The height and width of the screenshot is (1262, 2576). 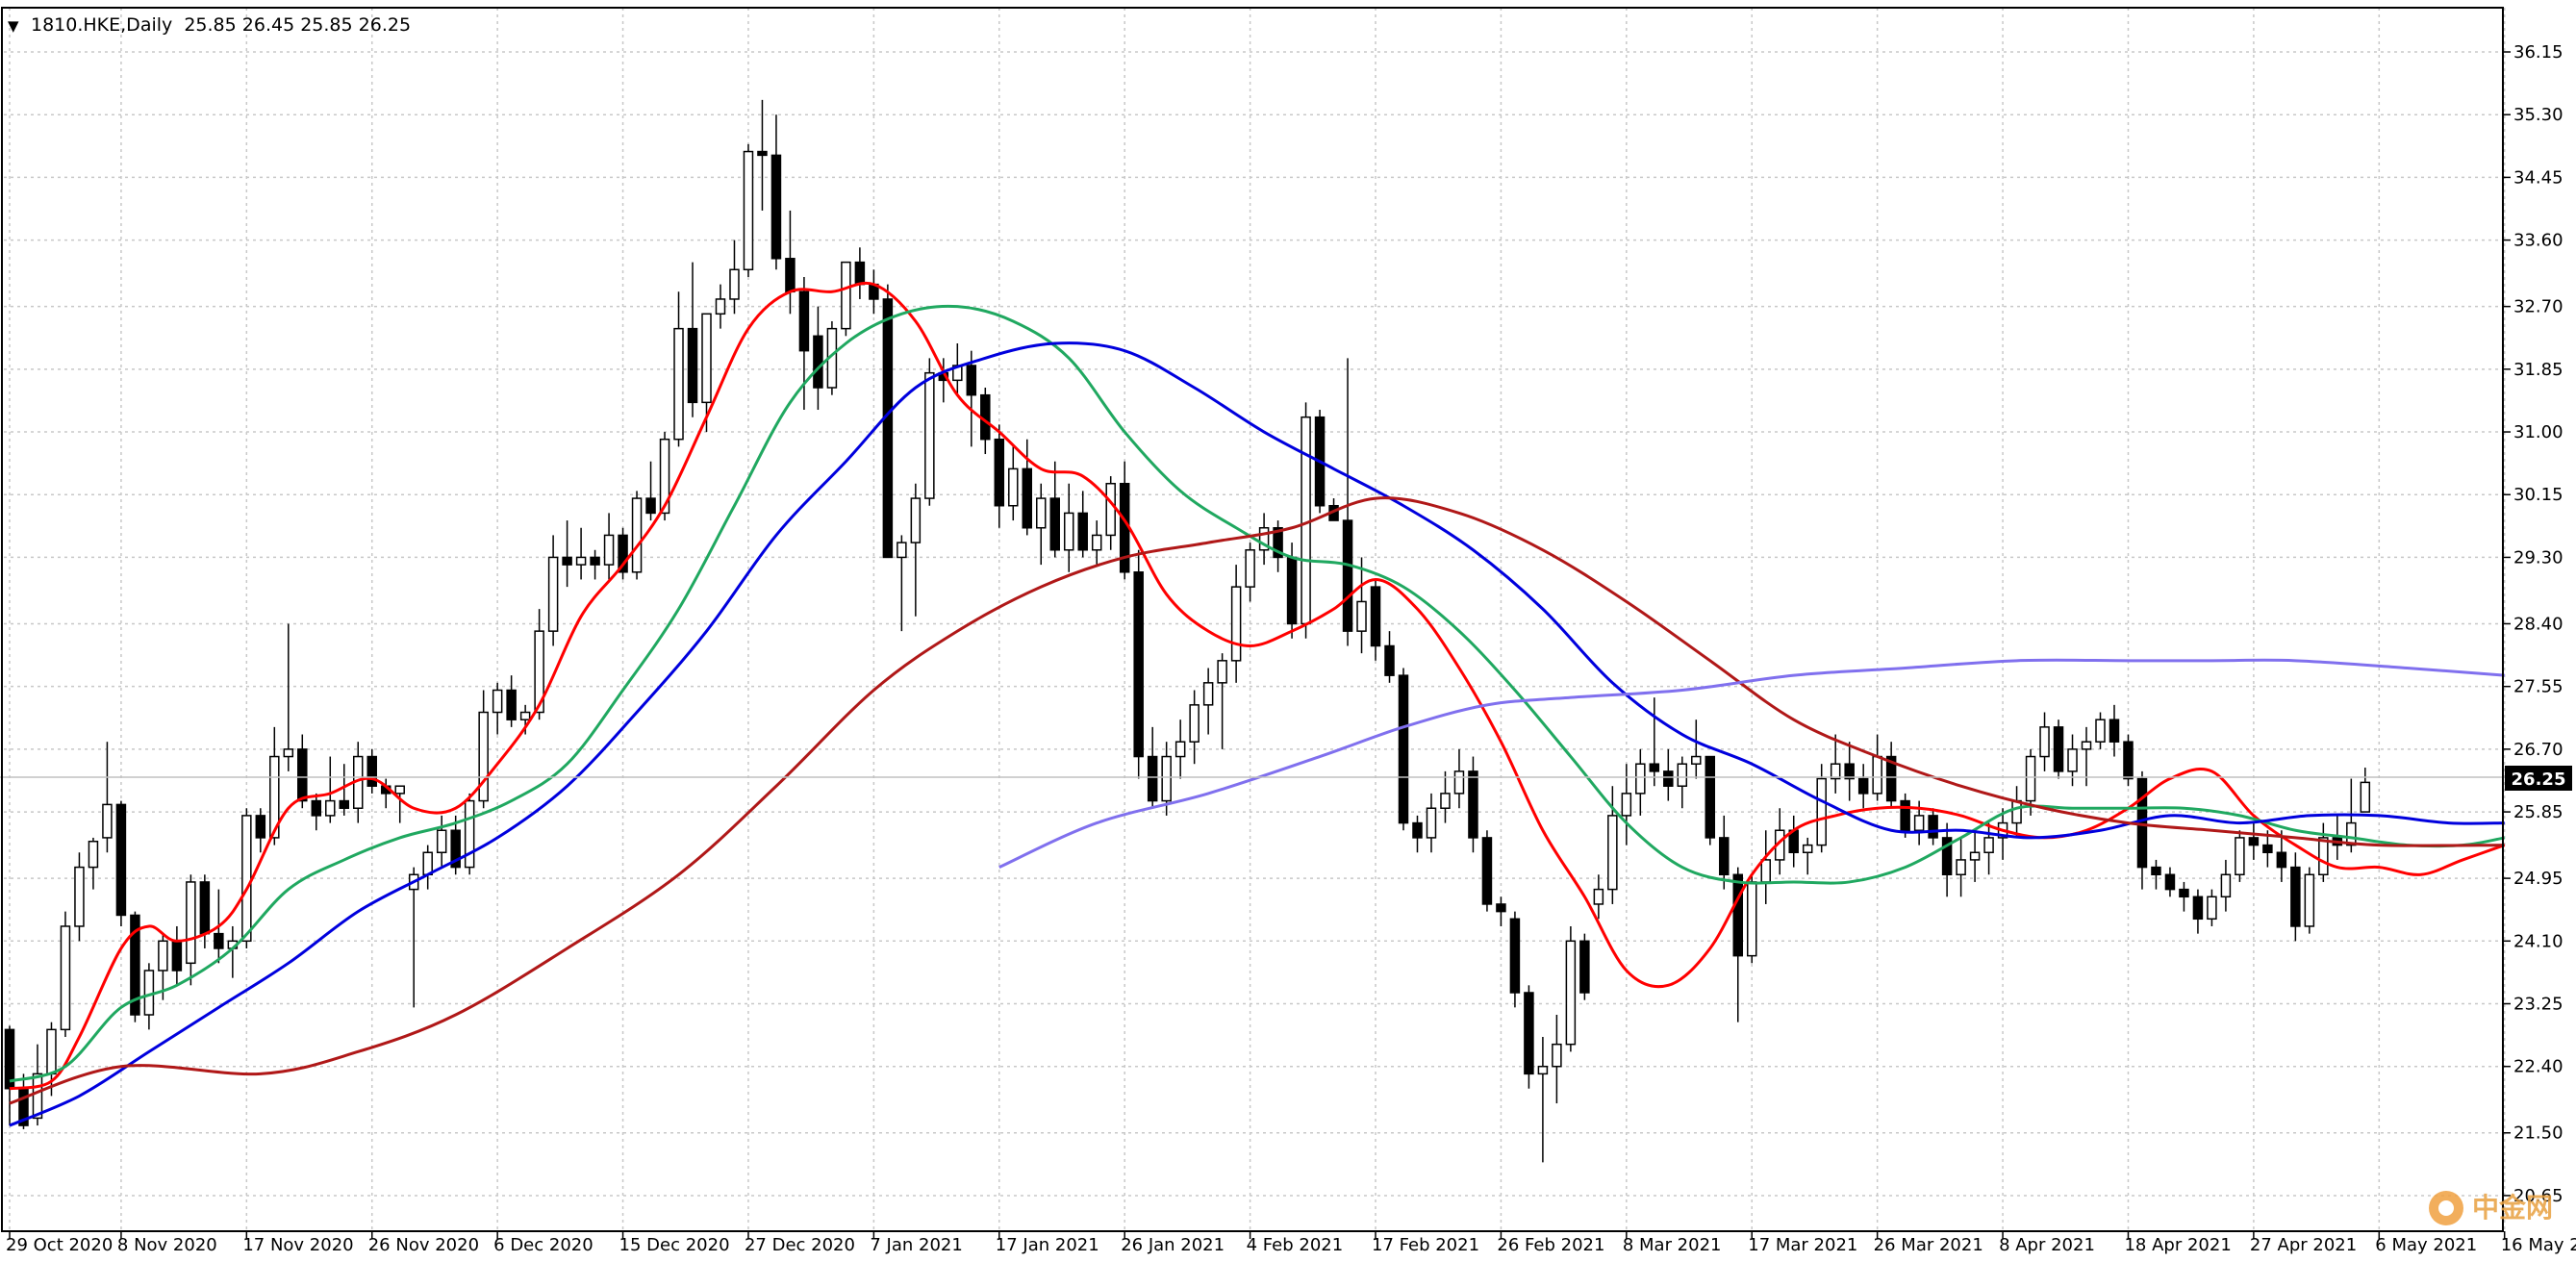 What do you see at coordinates (2538, 1245) in the screenshot?
I see `x-tick-label: 16 May 2021` at bounding box center [2538, 1245].